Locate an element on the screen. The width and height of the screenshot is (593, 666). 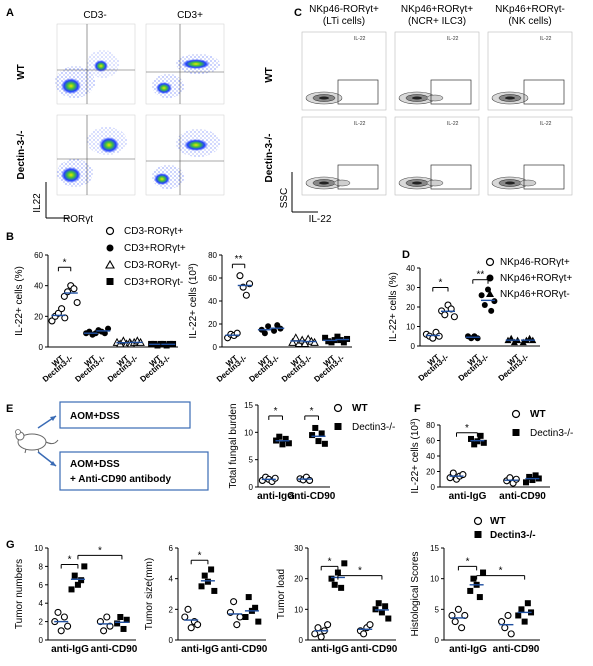
panel-e-x-label: anti-CD90 is located at coordinates (312, 496).